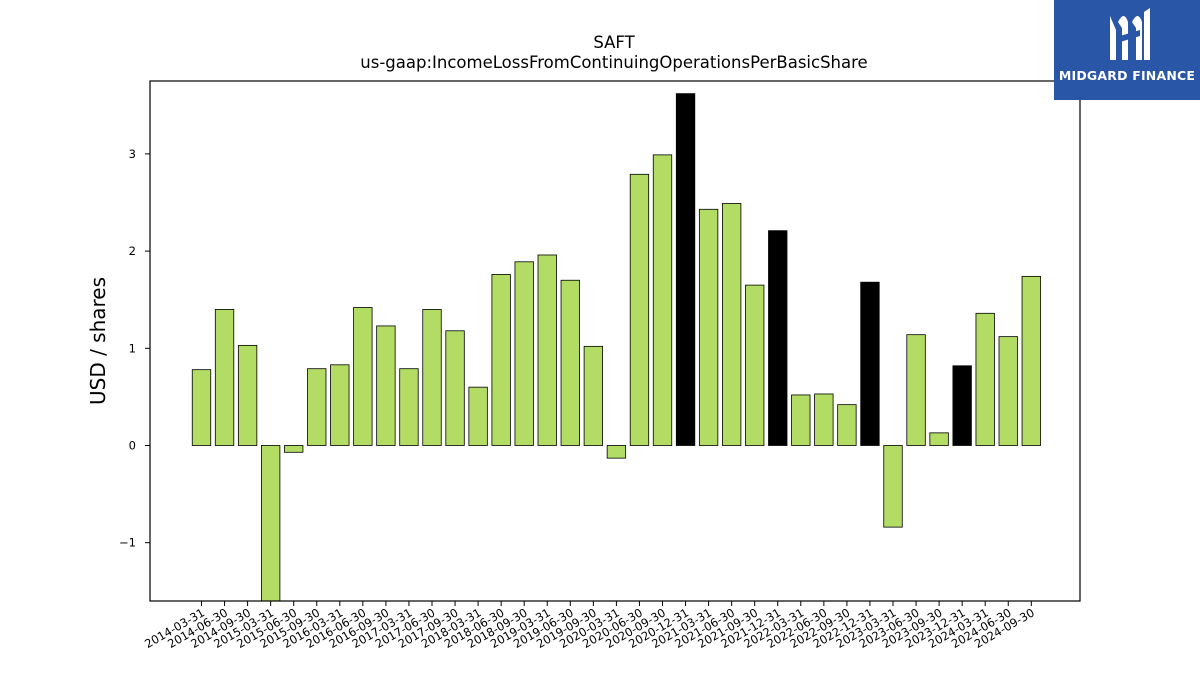  I want to click on midgard-finance-logo: MIDGARD FINANCE, so click(1127, 50).